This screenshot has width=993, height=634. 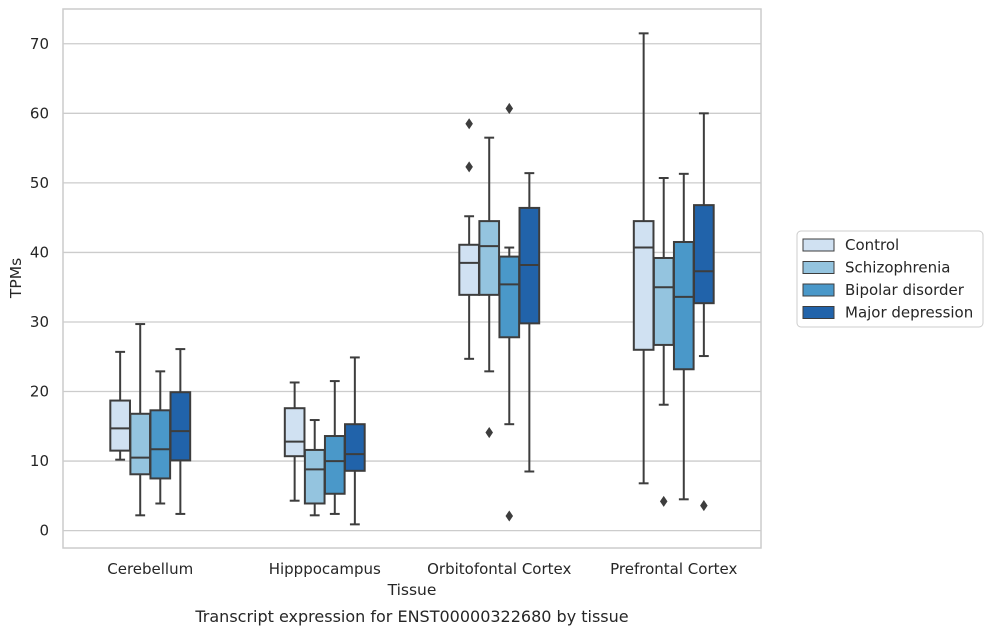 What do you see at coordinates (39, 113) in the screenshot?
I see `y-tick-label: 60` at bounding box center [39, 113].